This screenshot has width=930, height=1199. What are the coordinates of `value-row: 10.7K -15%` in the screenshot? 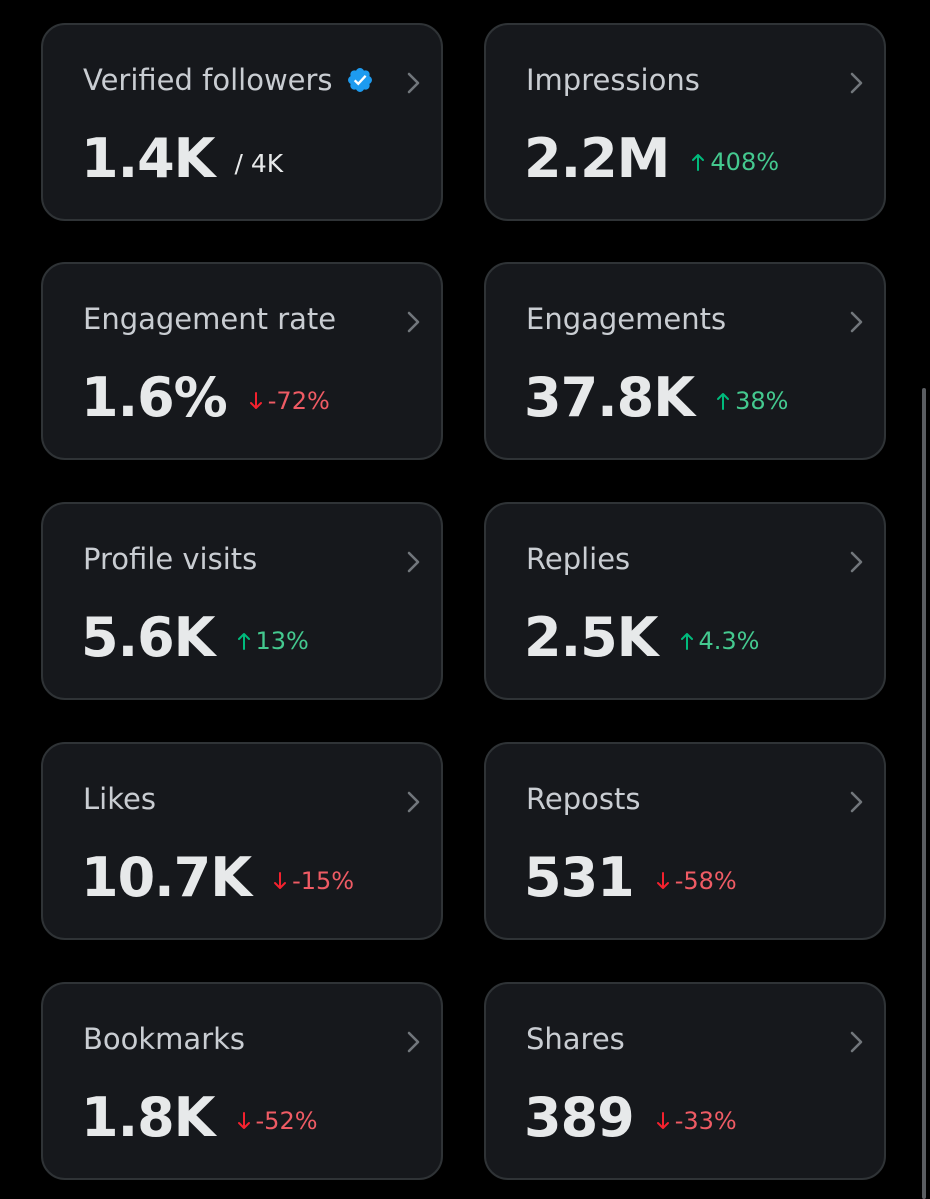 It's located at (217, 878).